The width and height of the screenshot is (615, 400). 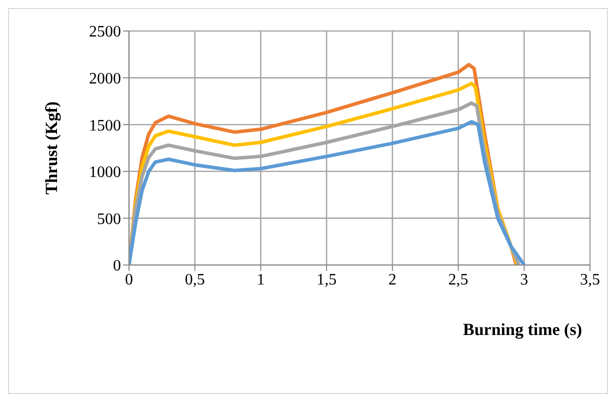 What do you see at coordinates (117, 266) in the screenshot?
I see `y-tick-label: 0` at bounding box center [117, 266].